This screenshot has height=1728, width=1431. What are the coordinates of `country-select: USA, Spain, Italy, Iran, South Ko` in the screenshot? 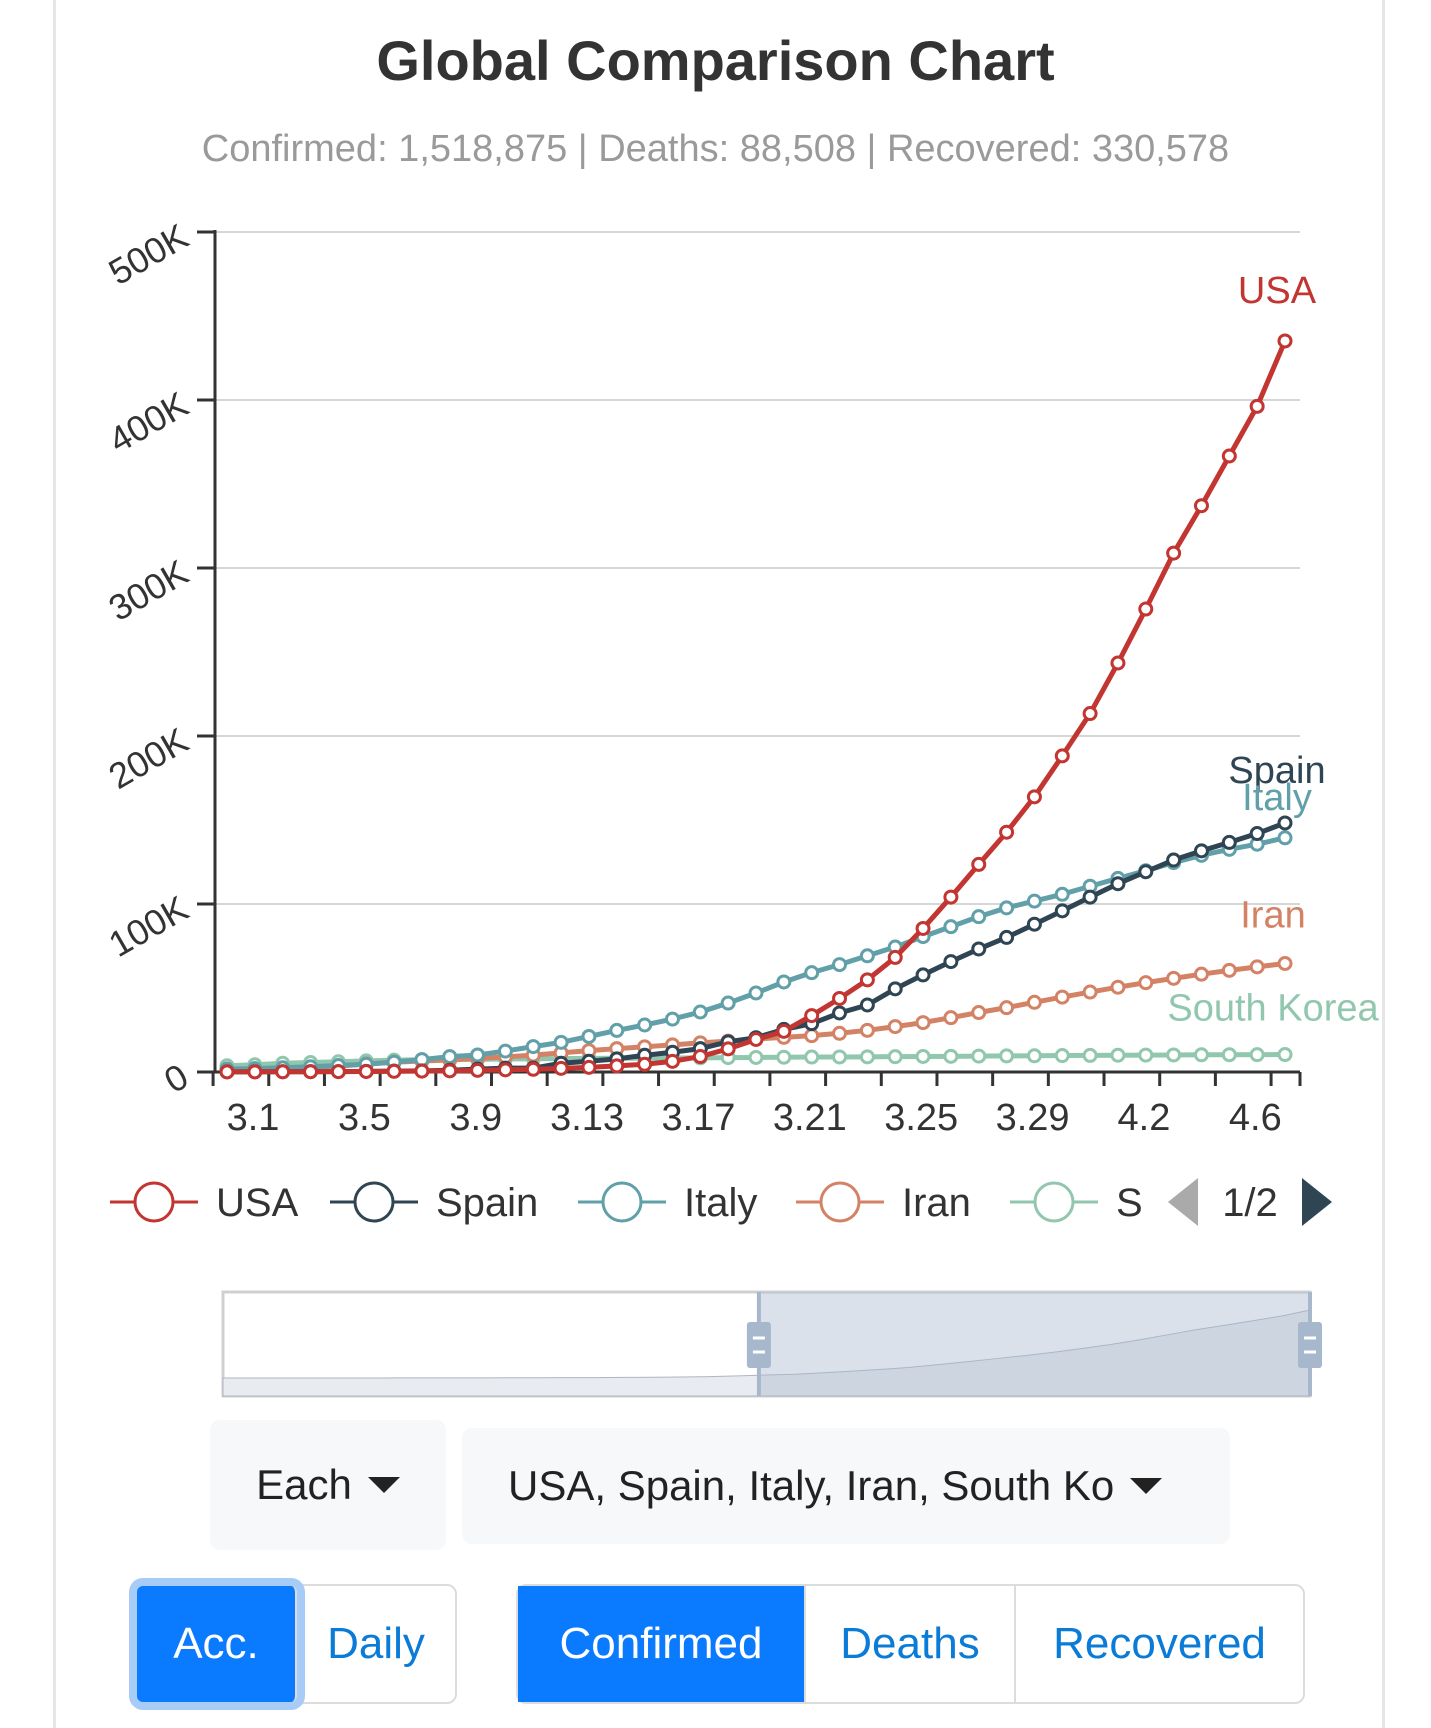 It's located at (846, 1486).